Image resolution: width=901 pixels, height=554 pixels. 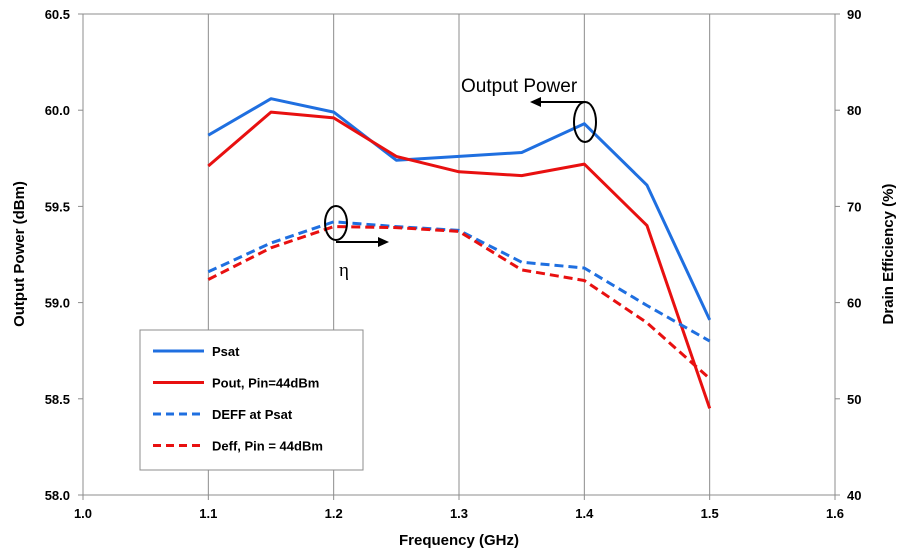 What do you see at coordinates (535, 102) in the screenshot?
I see `arrowhead-left-icon` at bounding box center [535, 102].